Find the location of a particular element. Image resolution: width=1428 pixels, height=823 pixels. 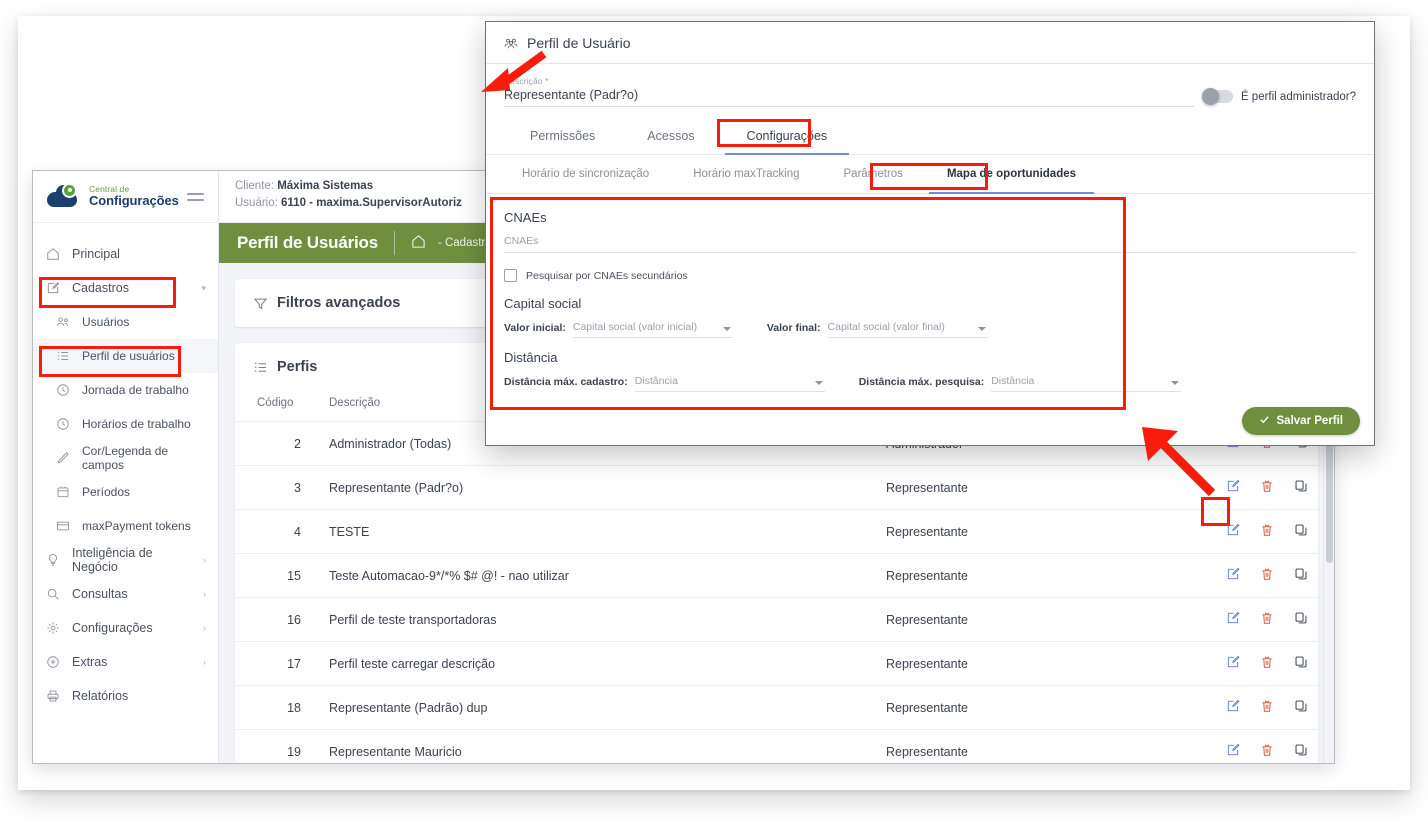

sidebar-item-usuarios: Usuários is located at coordinates (125, 322).